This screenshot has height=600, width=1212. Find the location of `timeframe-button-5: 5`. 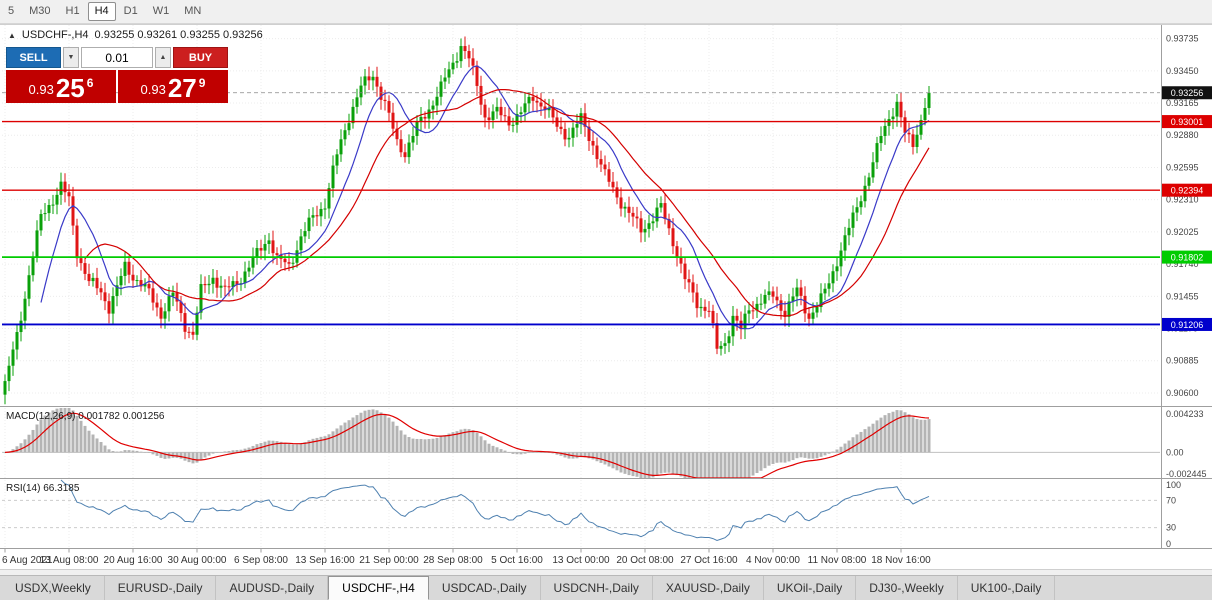

timeframe-button-5: 5 is located at coordinates (11, 11).